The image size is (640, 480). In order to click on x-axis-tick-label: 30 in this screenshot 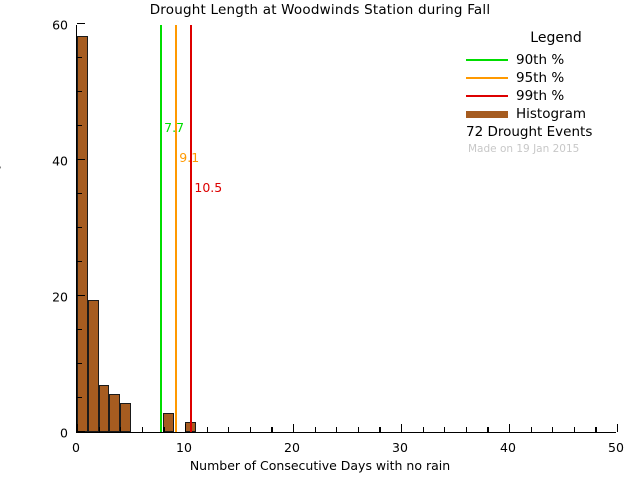, I will do `click(400, 447)`.